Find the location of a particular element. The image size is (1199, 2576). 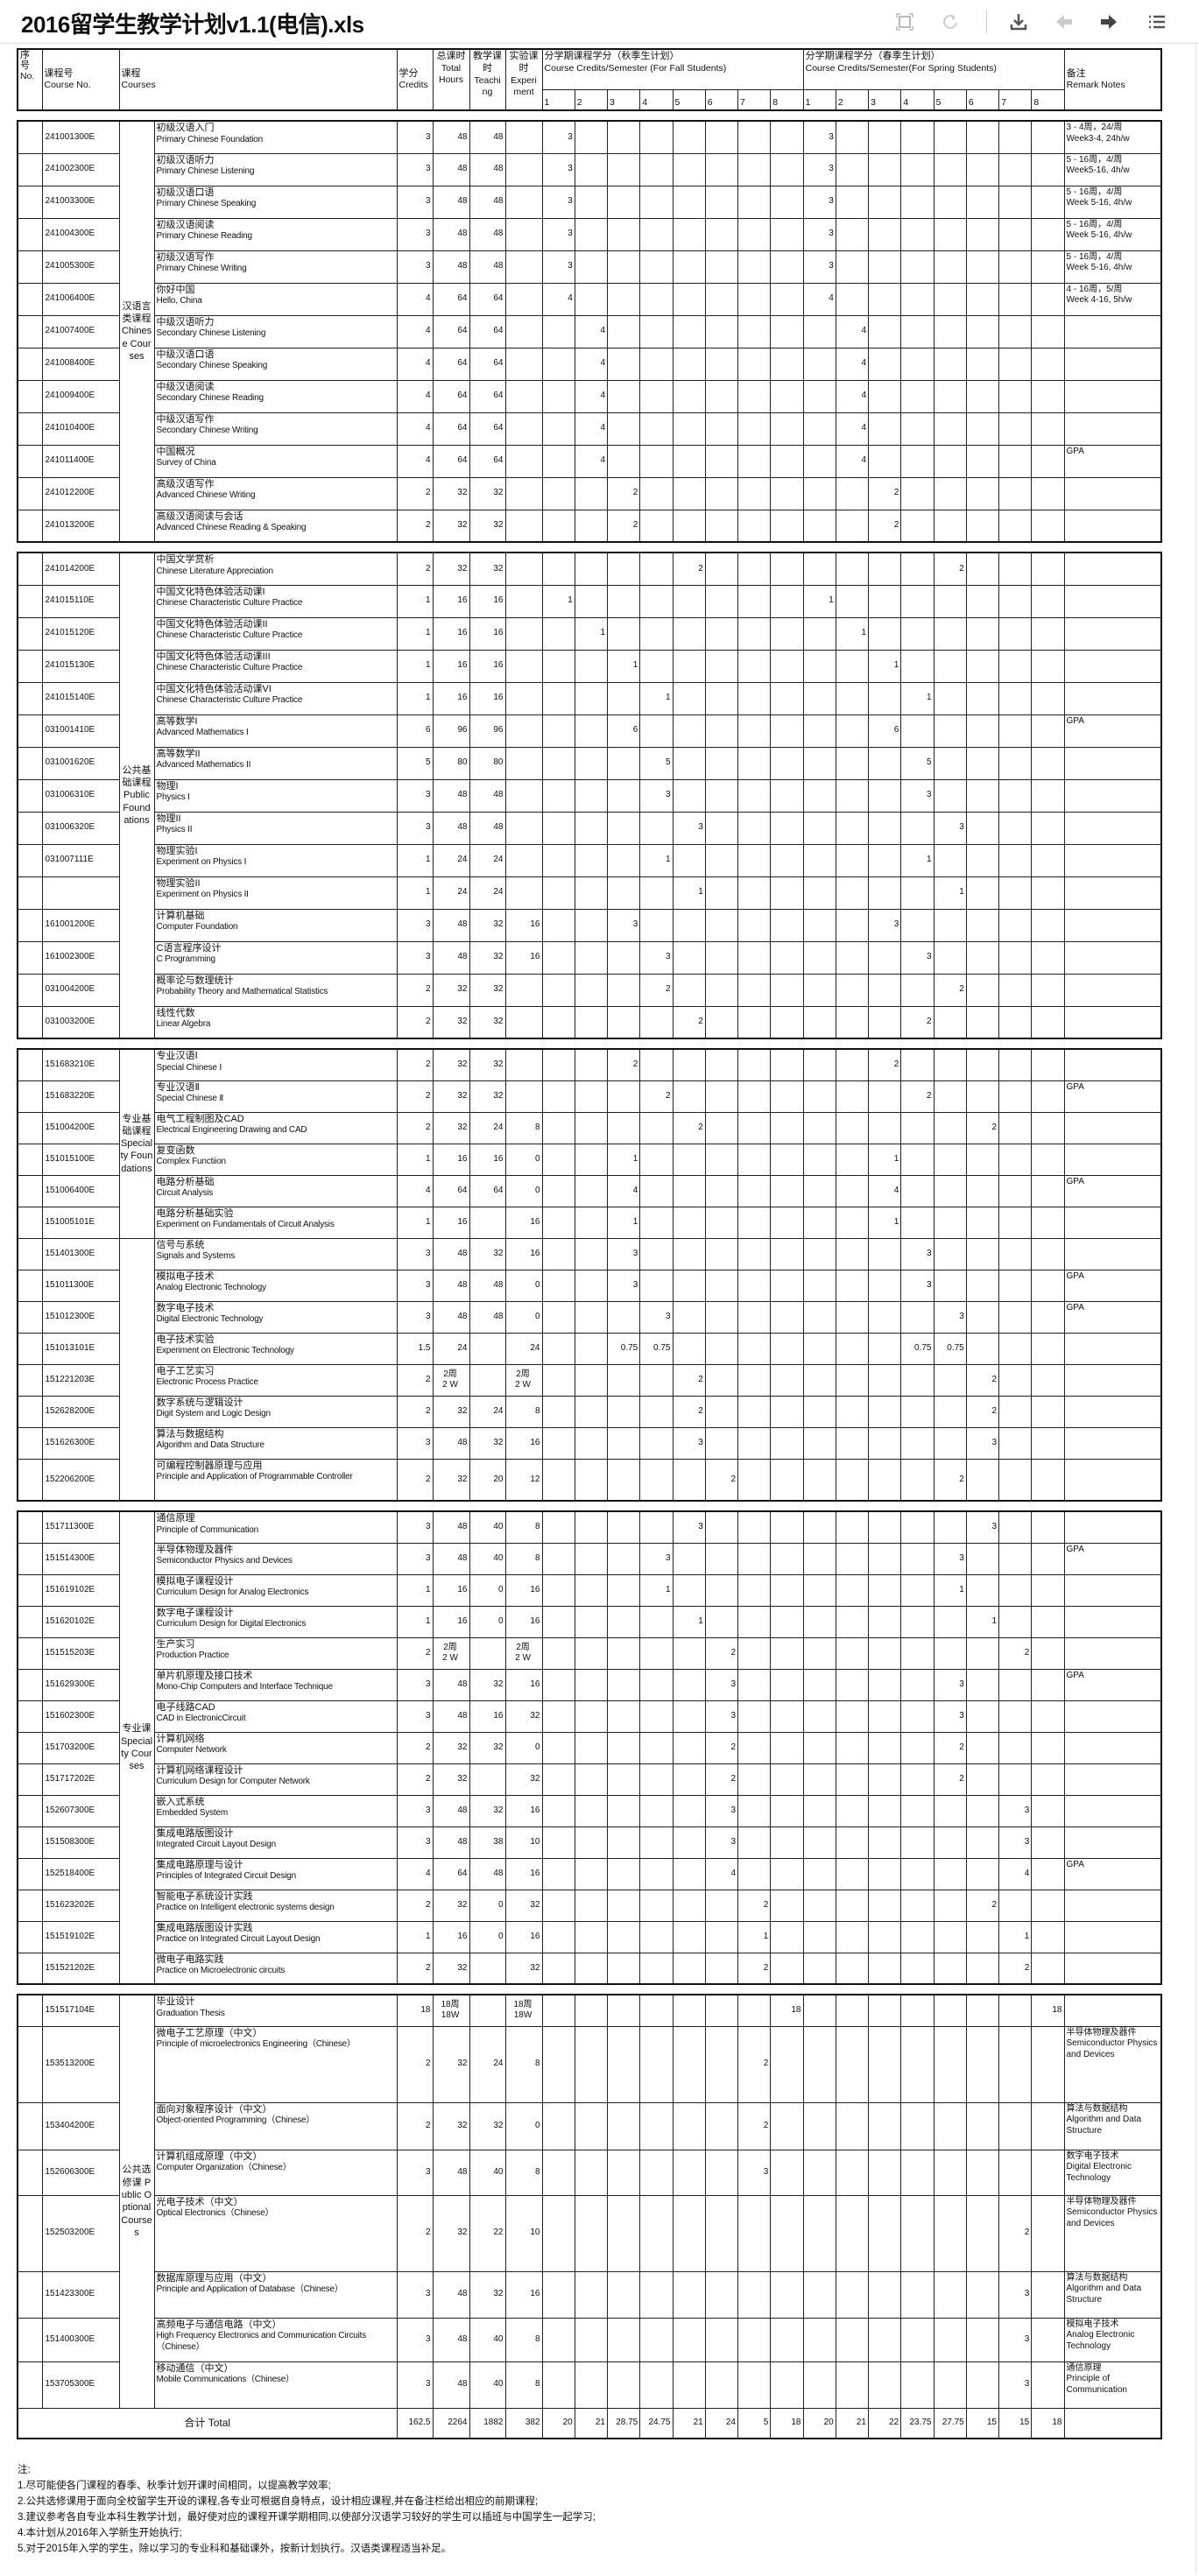

table-row: 031006310E 物理I Physics I 3 48 48 3 3 is located at coordinates (589, 795).